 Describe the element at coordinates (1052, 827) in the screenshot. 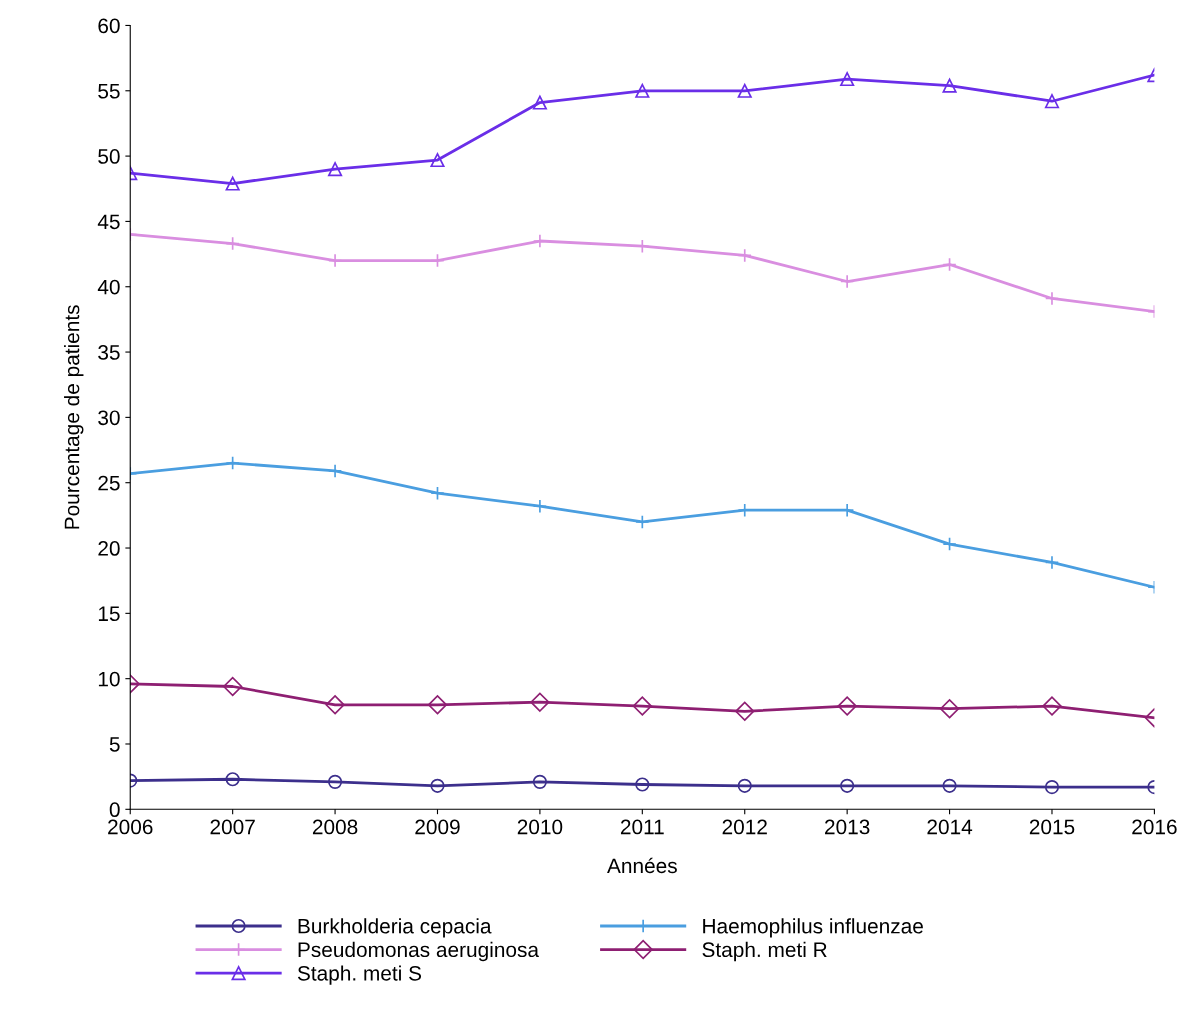

I see `x-tick-label: 2015` at that location.